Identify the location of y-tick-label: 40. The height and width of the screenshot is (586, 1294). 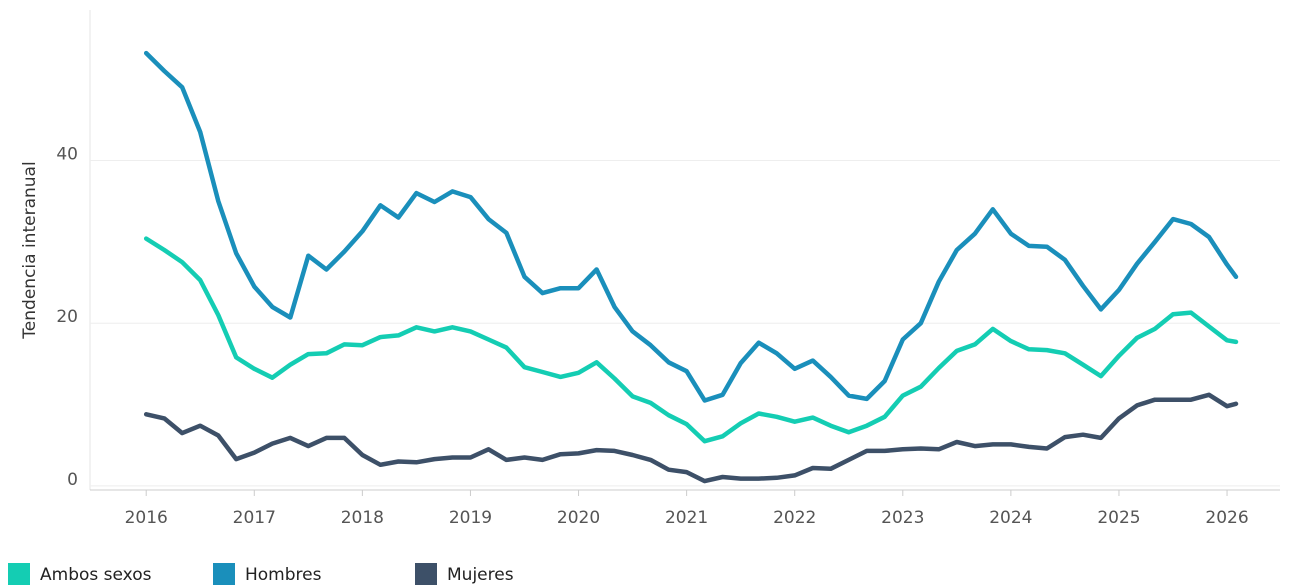
(67, 155).